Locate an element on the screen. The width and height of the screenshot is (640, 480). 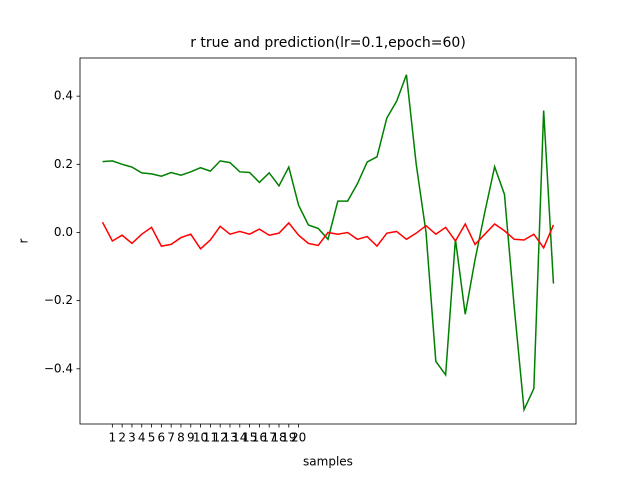
chart-title: r true and prediction(lr=0.1,epoch=60) is located at coordinates (328, 43).